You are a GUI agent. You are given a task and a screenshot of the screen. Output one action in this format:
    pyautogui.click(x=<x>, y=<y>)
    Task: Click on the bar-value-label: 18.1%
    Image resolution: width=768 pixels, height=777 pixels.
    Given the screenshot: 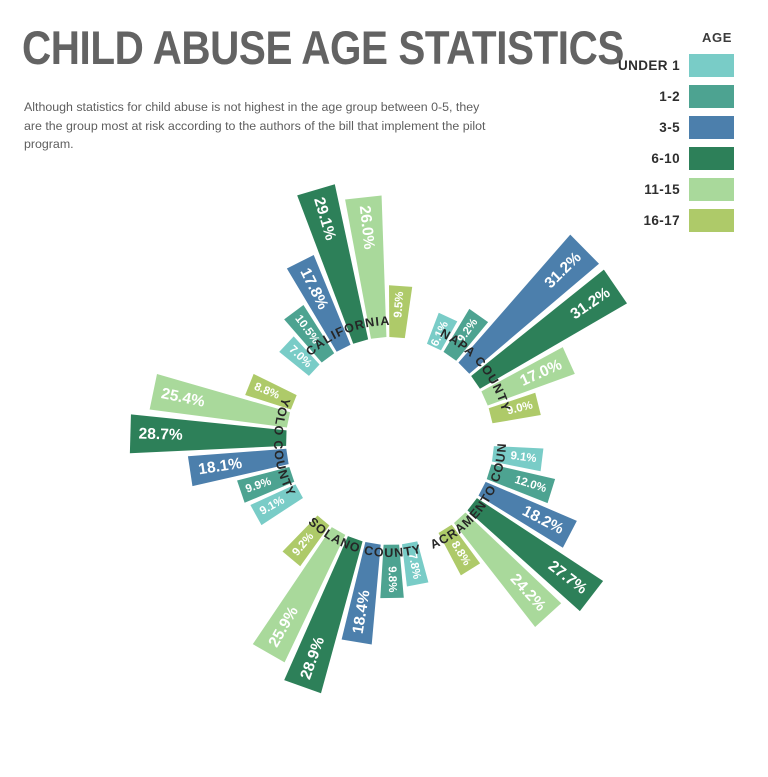 What is the action you would take?
    pyautogui.click(x=220, y=466)
    